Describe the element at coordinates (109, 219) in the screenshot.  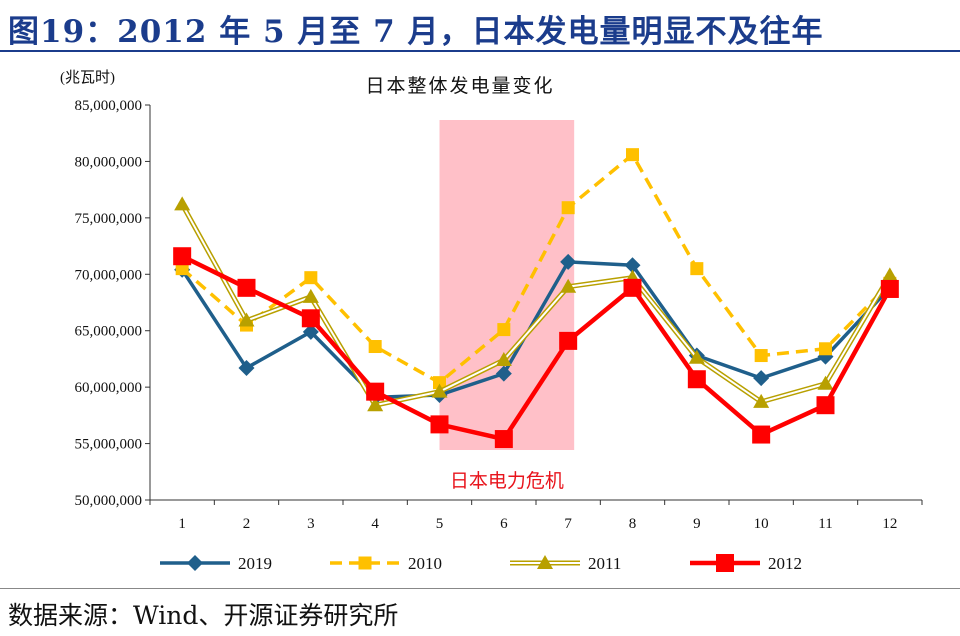
I see `y-tick-label: 75,000,000` at that location.